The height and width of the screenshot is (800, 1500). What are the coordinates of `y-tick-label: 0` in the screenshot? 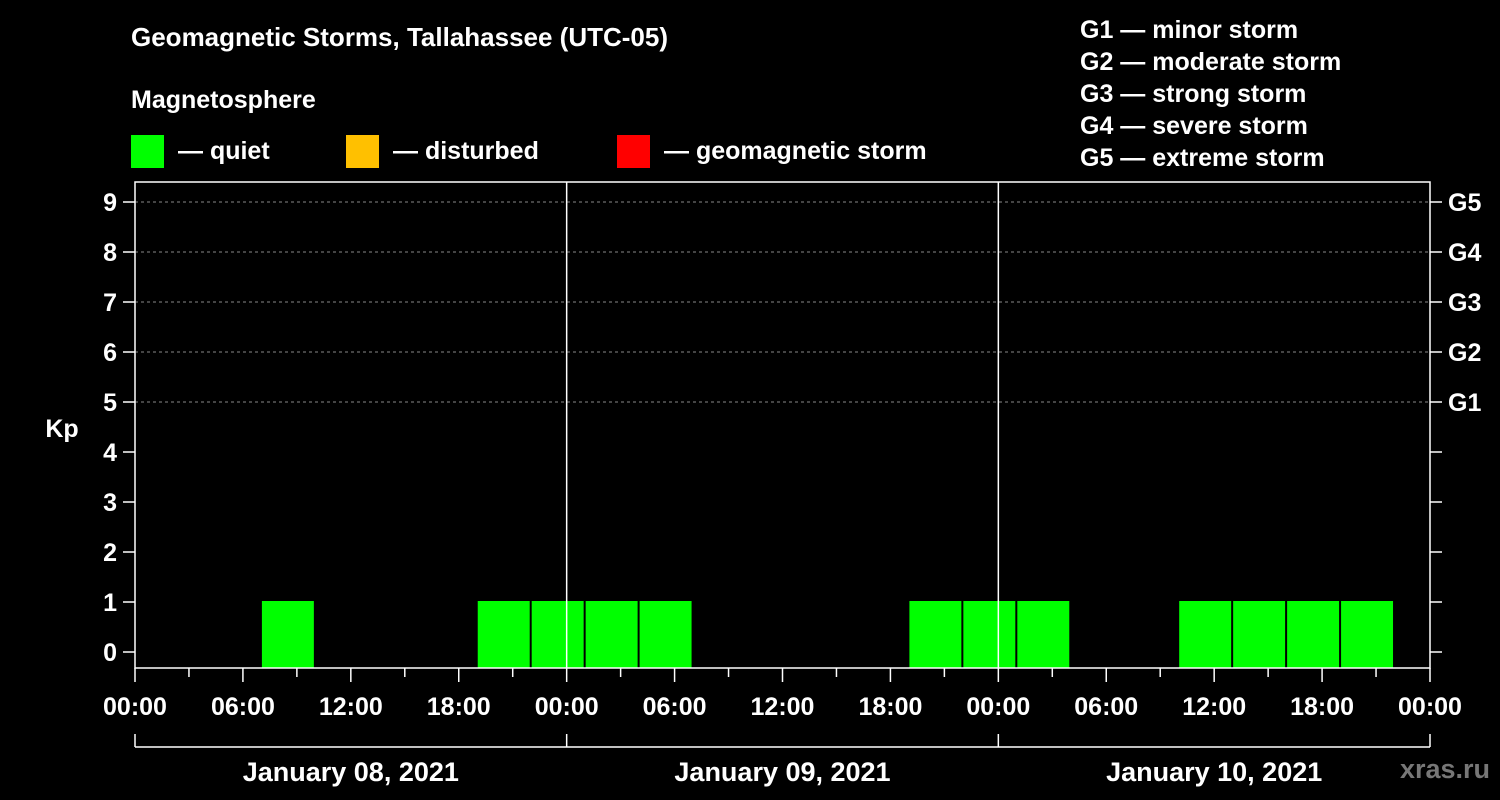 It's located at (110, 653).